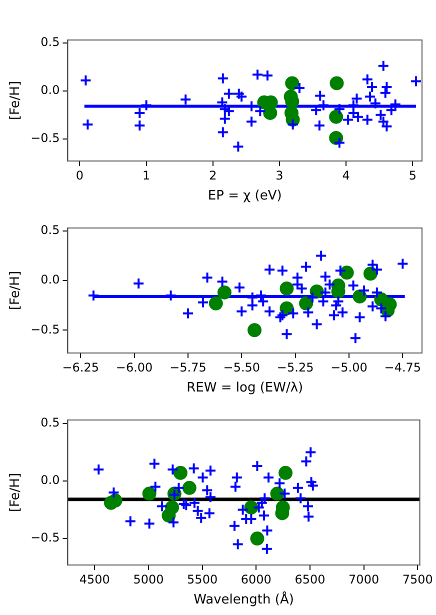 The width and height of the screenshot is (436, 615). Describe the element at coordinates (80, 175) in the screenshot. I see `x-tick-label: 0` at that location.